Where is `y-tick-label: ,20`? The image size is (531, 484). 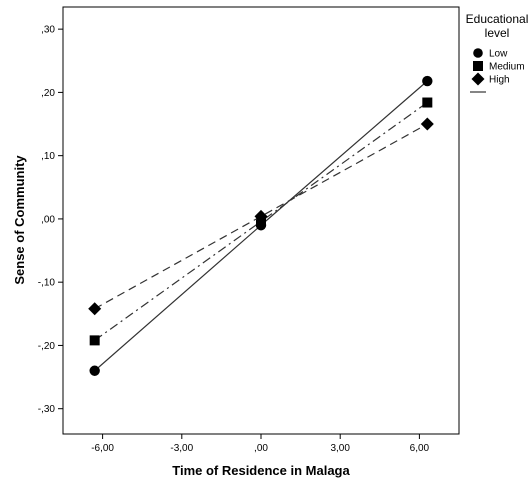 y-tick-label: ,20 is located at coordinates (48, 93).